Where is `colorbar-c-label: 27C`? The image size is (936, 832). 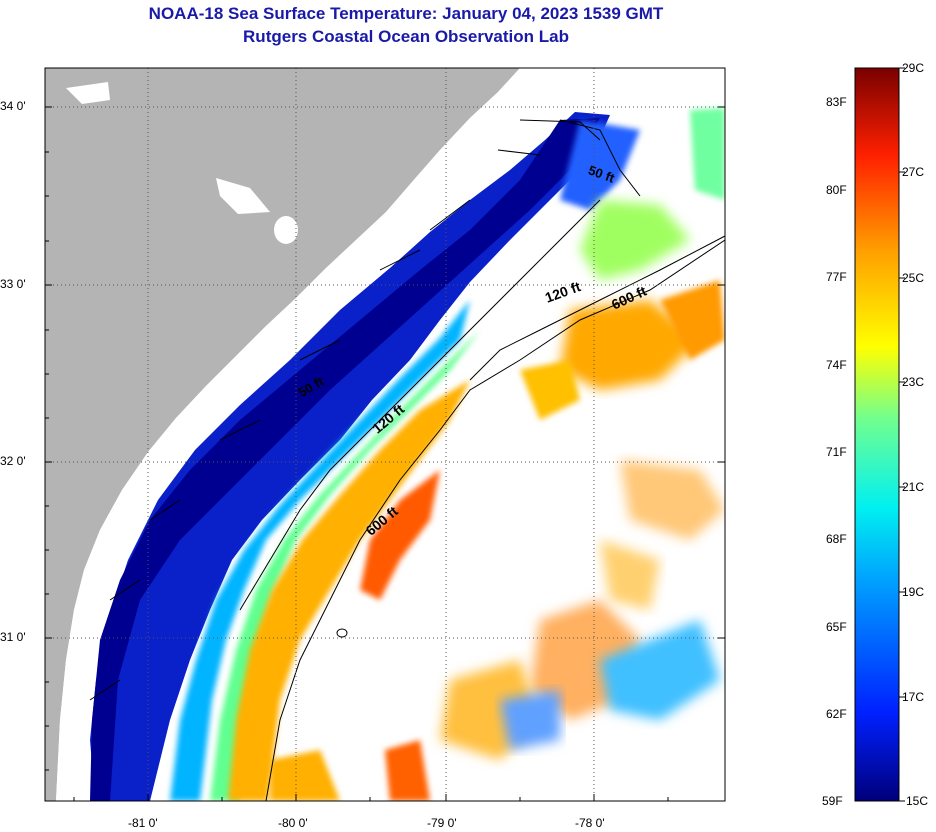 colorbar-c-label: 27C is located at coordinates (913, 172).